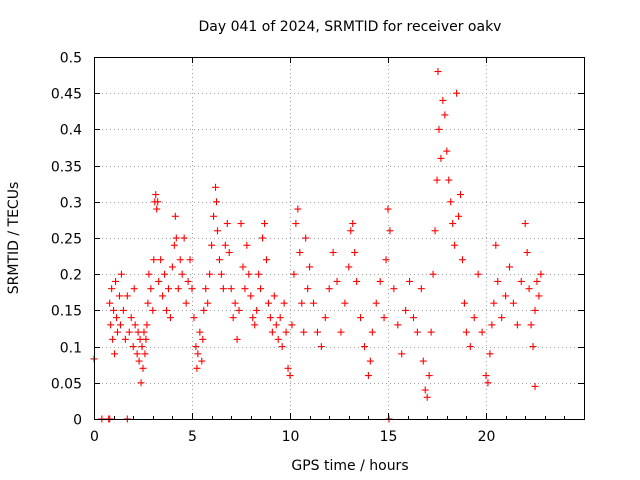  I want to click on y-tick-label: 0.2, so click(71, 276).